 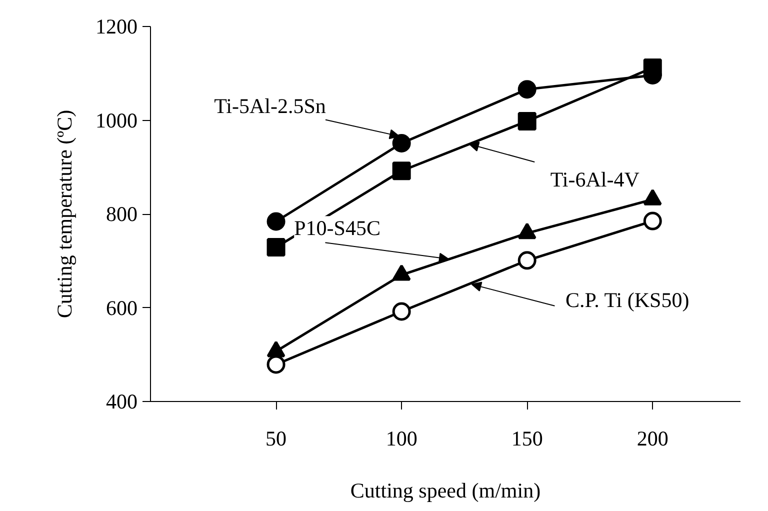 I want to click on y-axis-title: Cutting temperature (ºC), so click(x=64, y=214).